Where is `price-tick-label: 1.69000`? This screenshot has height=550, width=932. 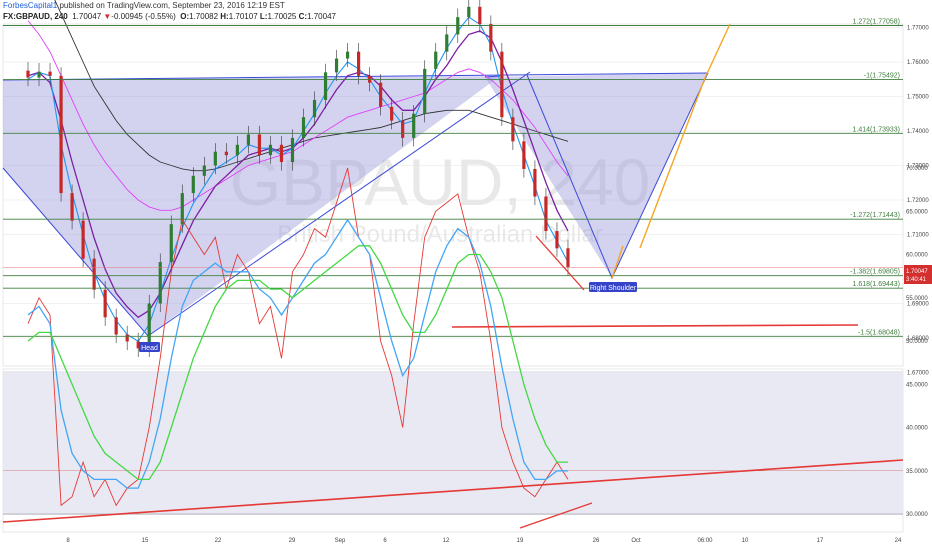 price-tick-label: 1.69000 is located at coordinates (918, 305).